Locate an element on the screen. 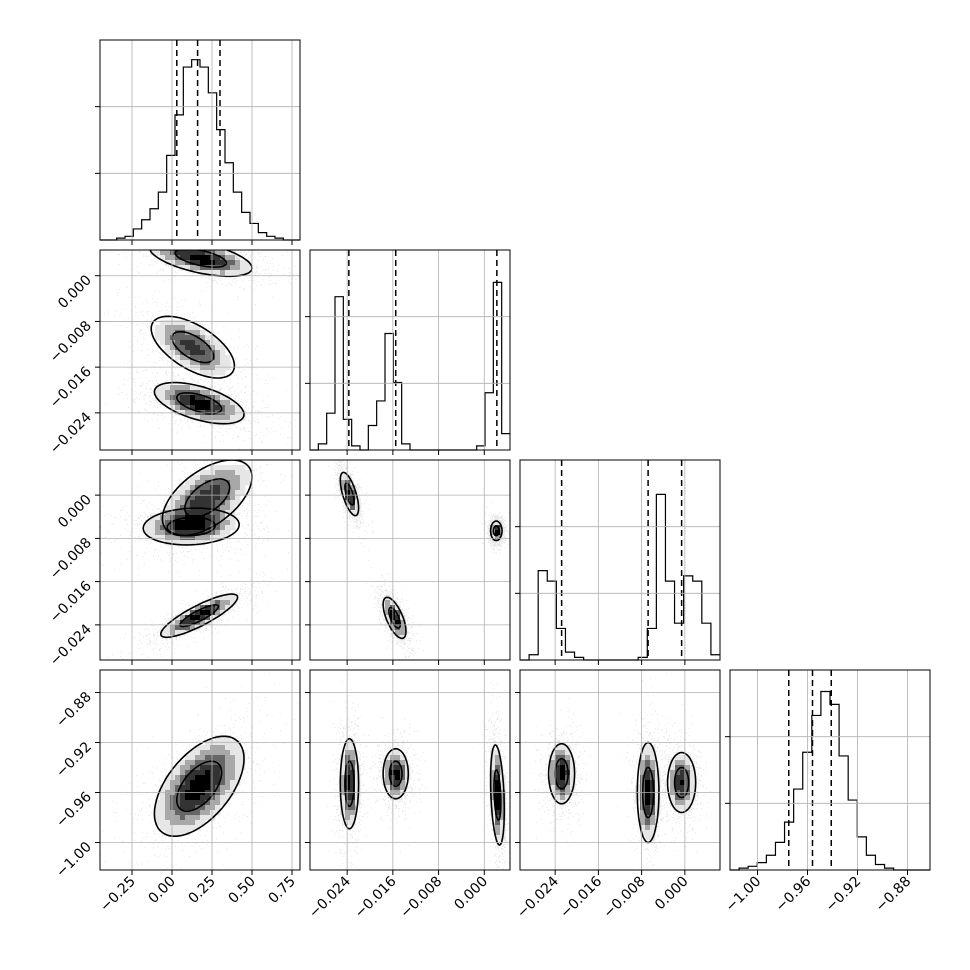 This screenshot has width=970, height=970. y-tick-label-3-0: −1.00 is located at coordinates (74, 860).